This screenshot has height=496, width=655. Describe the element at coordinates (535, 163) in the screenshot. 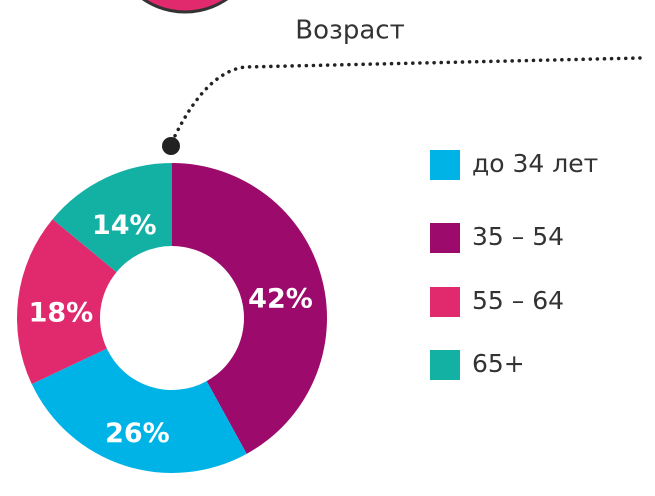

I see `legend-label: до 34 лет` at that location.